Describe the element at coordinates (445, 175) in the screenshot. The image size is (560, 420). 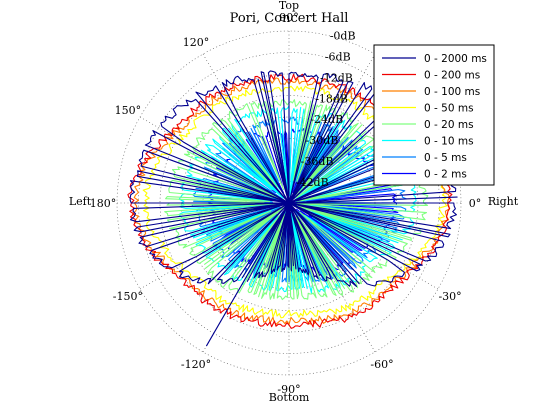
I see `legend-label: 0 - 2 ms` at that location.